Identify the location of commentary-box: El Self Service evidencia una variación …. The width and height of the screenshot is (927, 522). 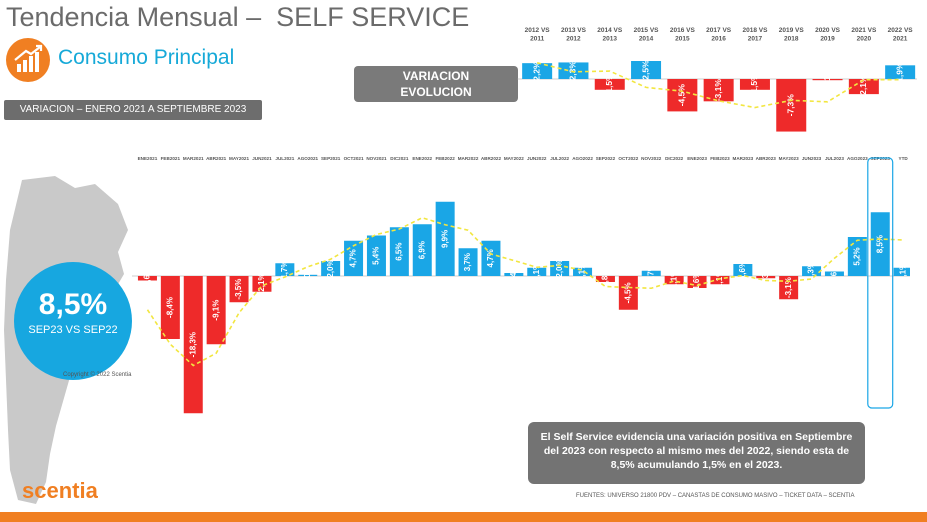
(696, 453).